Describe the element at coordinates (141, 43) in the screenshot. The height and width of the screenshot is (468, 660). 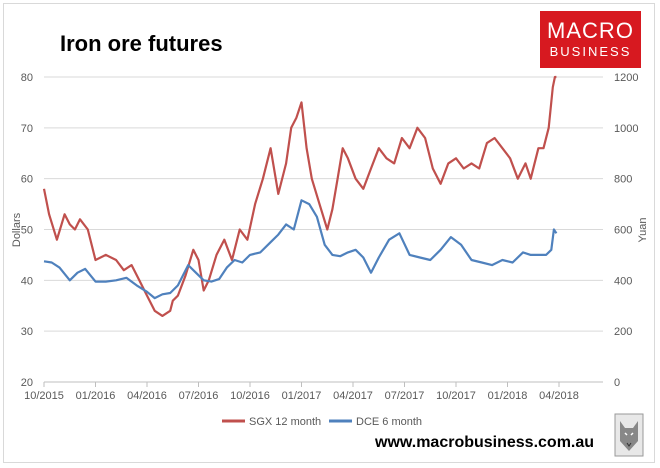
I see `chart-title: Iron ore futures` at that location.